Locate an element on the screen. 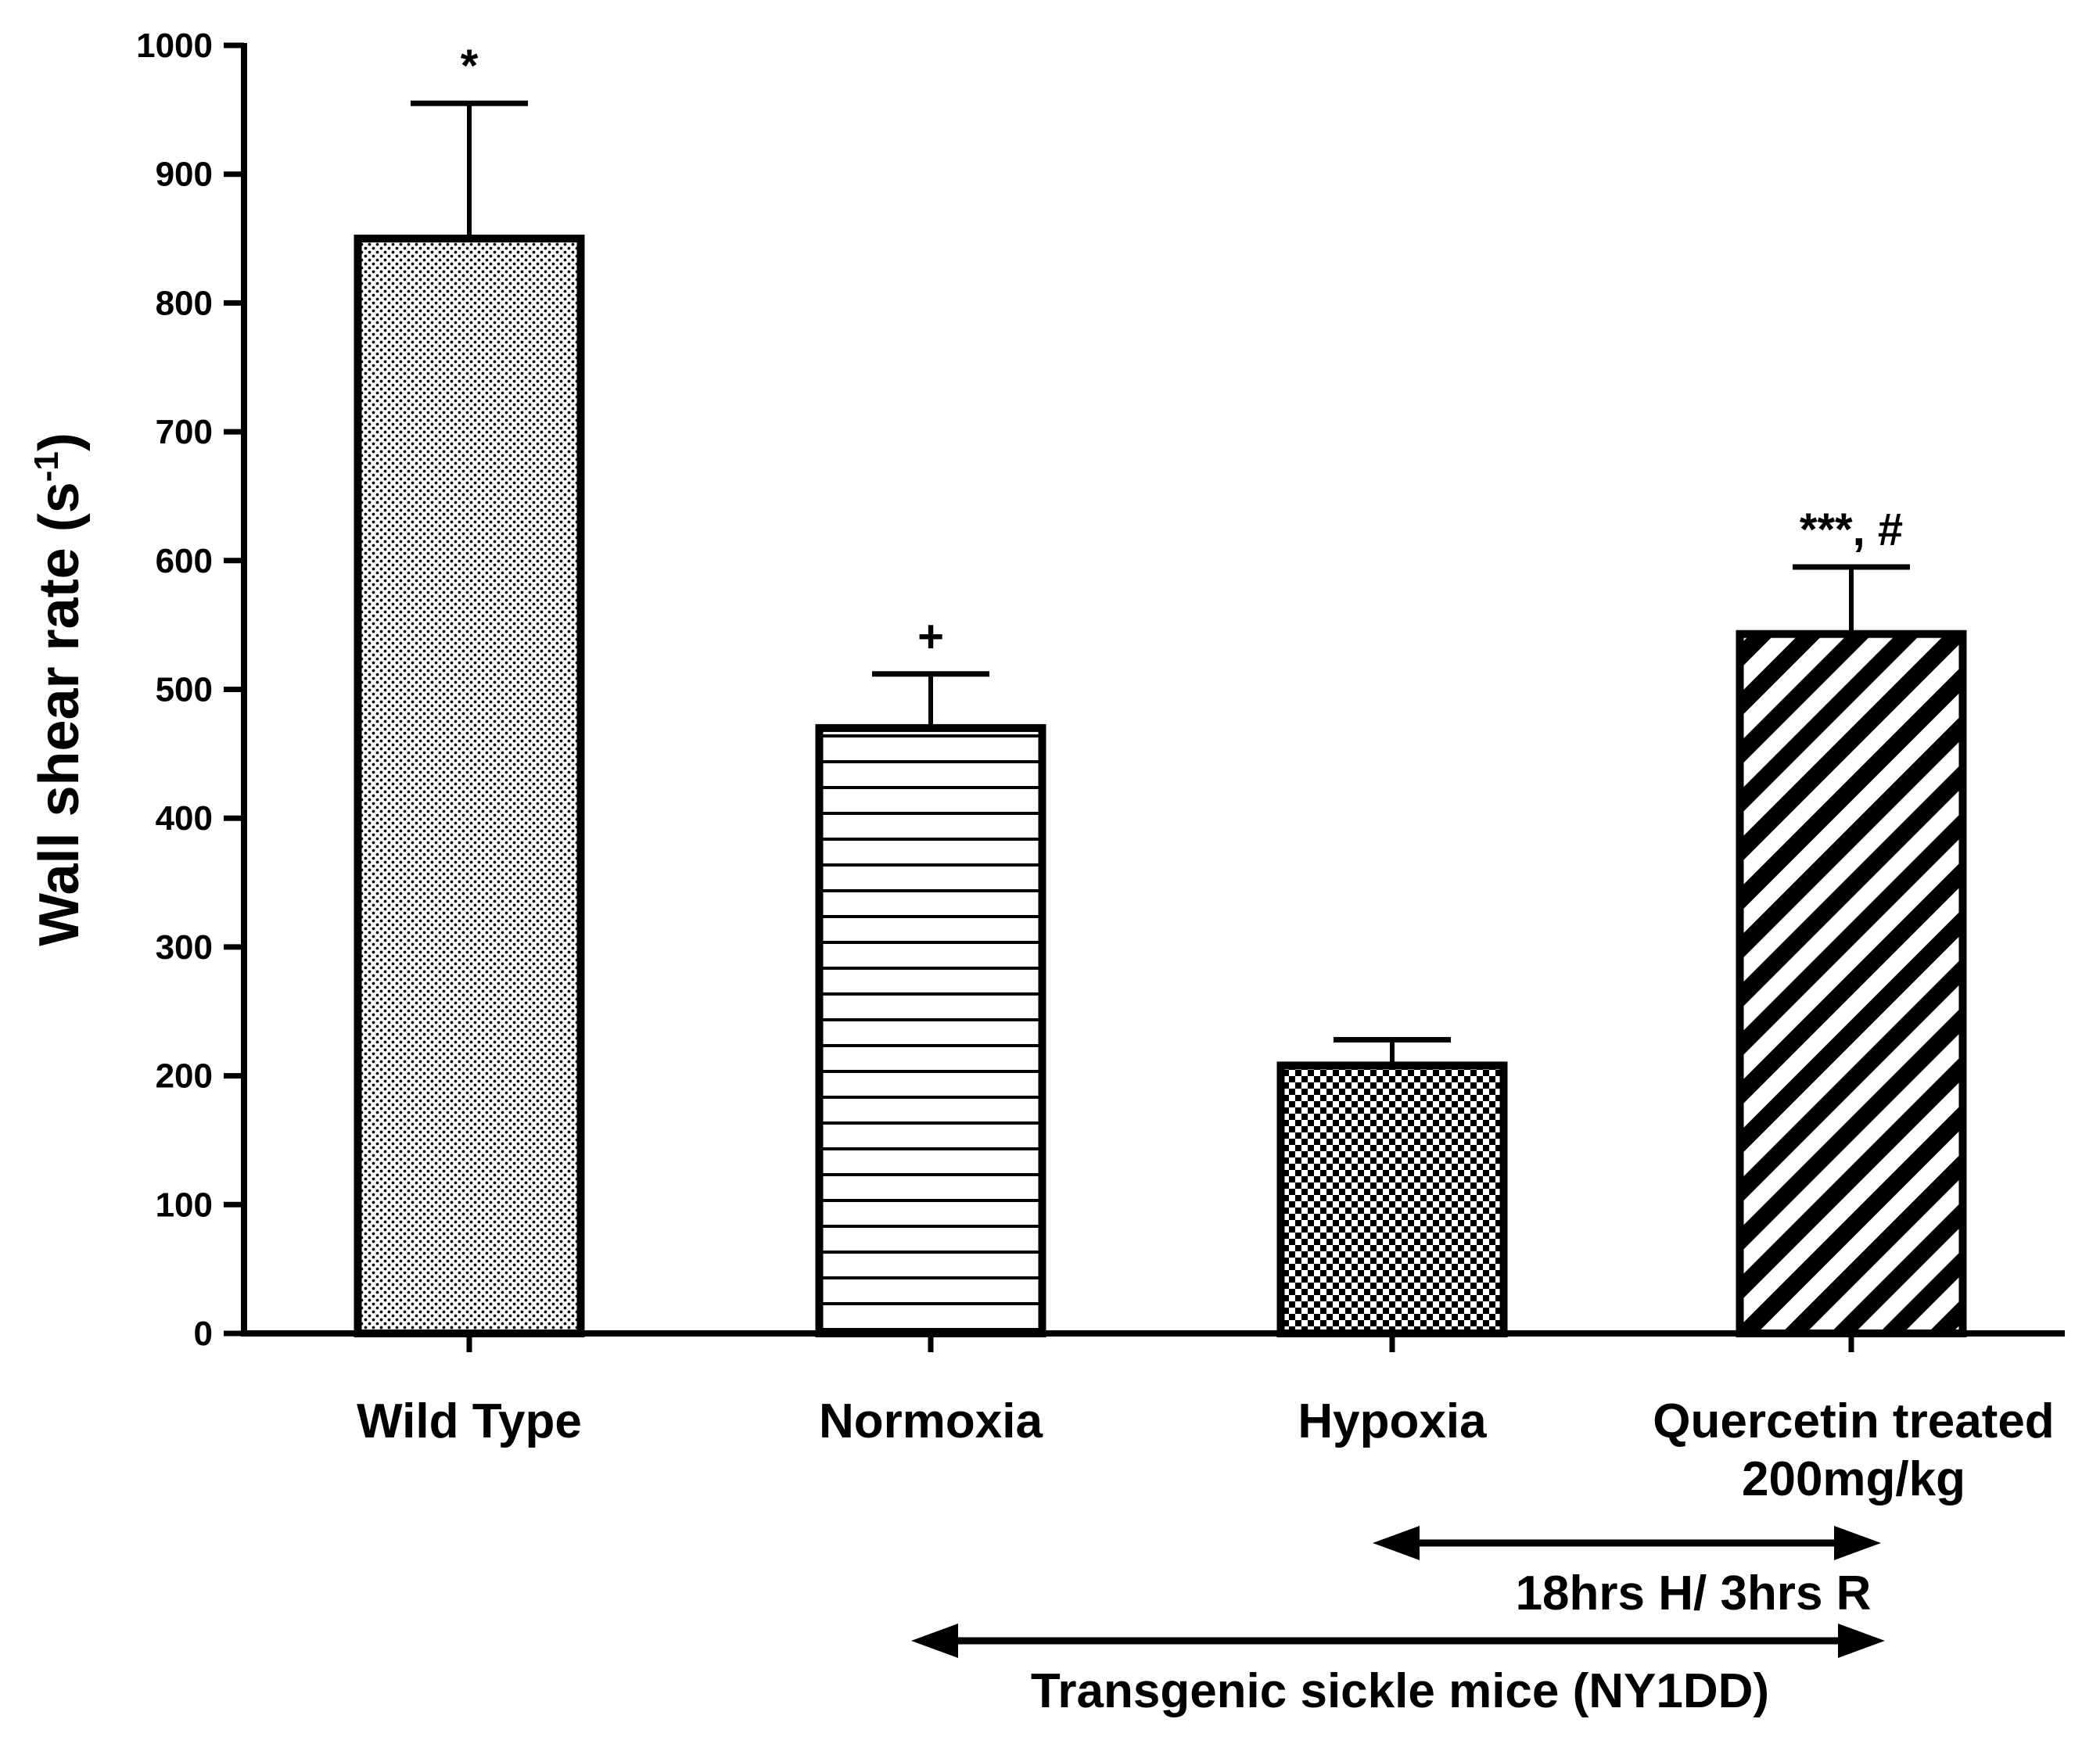  y-axis-label: Wall shear rate (s-1) is located at coordinates (59, 689).